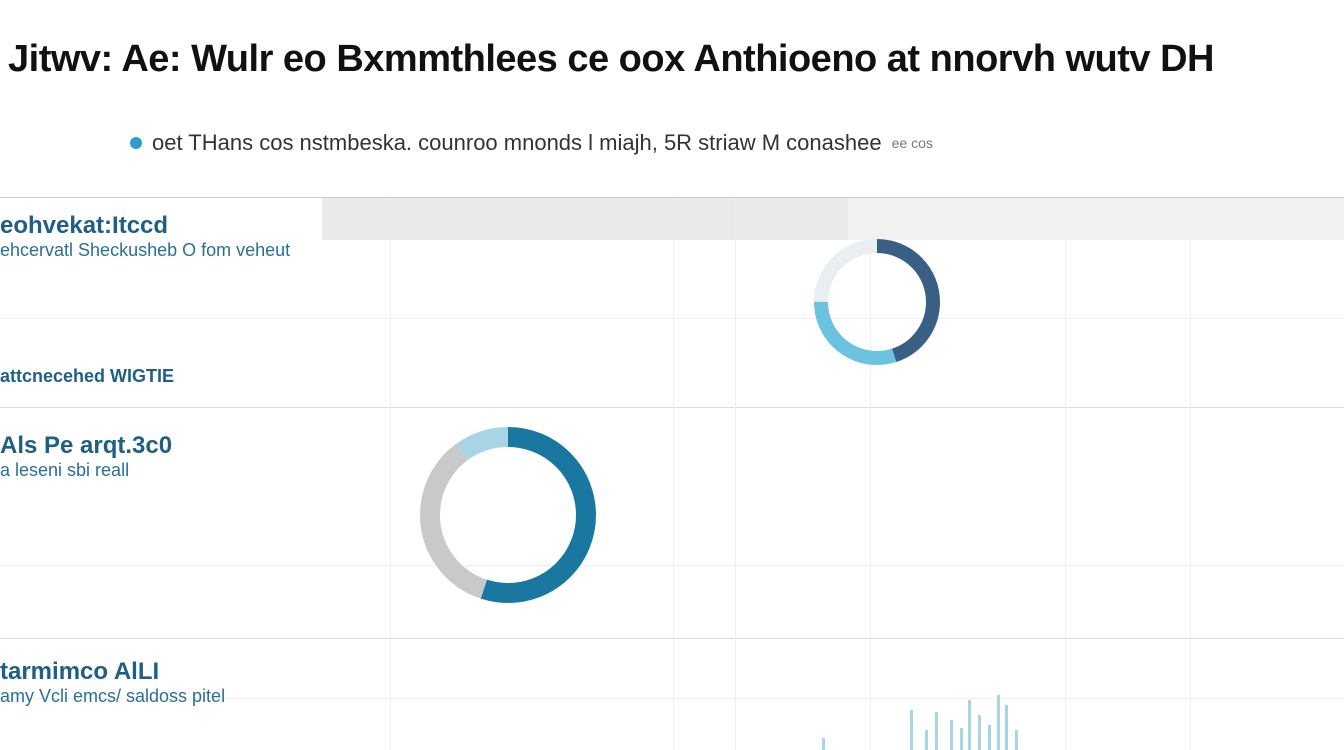 The height and width of the screenshot is (750, 1344). What do you see at coordinates (86, 445) in the screenshot?
I see `section-title: Als Pe arqt.3c0` at bounding box center [86, 445].